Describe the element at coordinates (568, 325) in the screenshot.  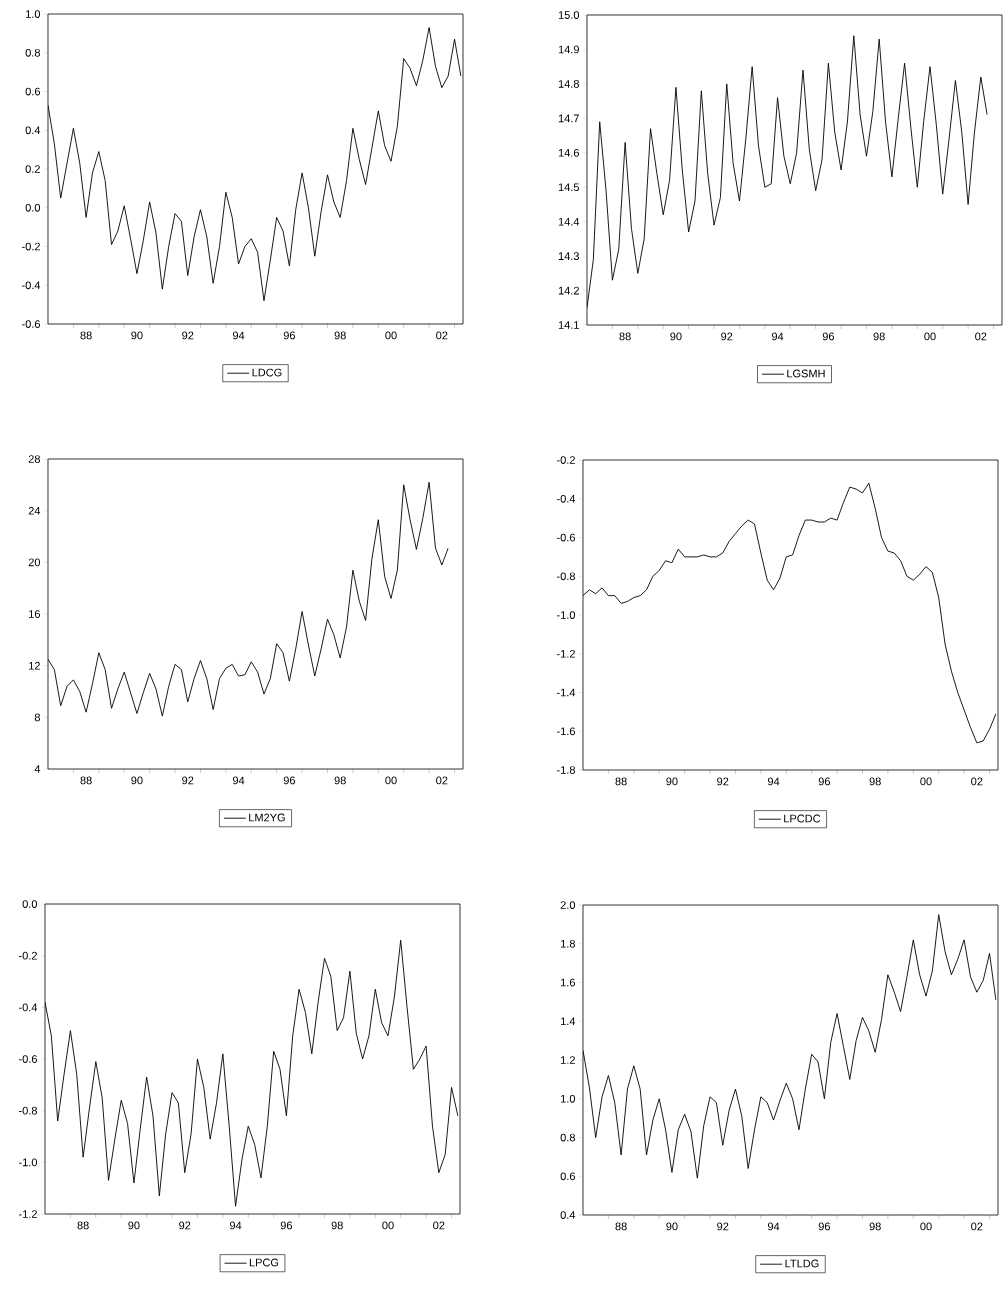
I see `y-tick-label: 14.1` at that location.